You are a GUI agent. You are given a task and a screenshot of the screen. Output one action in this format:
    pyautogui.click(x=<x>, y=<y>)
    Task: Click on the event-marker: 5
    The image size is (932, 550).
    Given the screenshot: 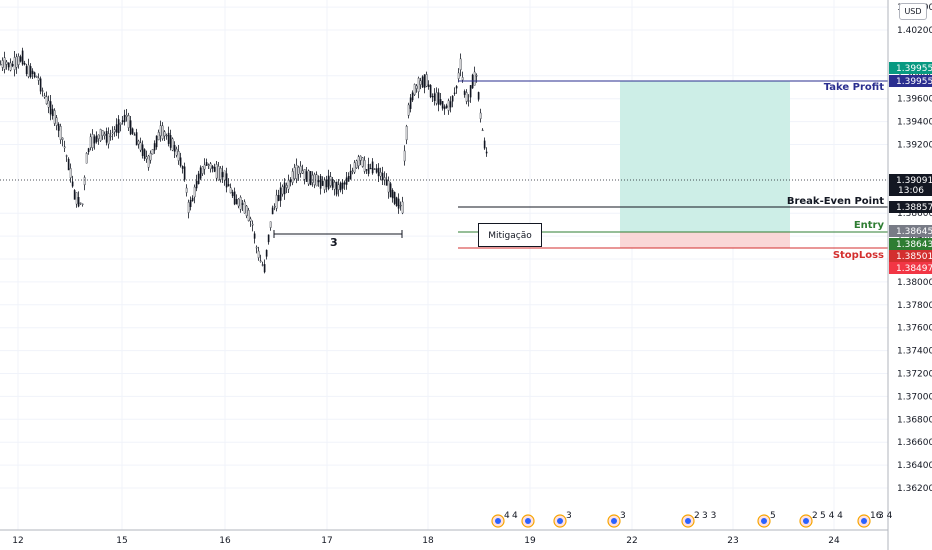 What is the action you would take?
    pyautogui.click(x=766, y=519)
    